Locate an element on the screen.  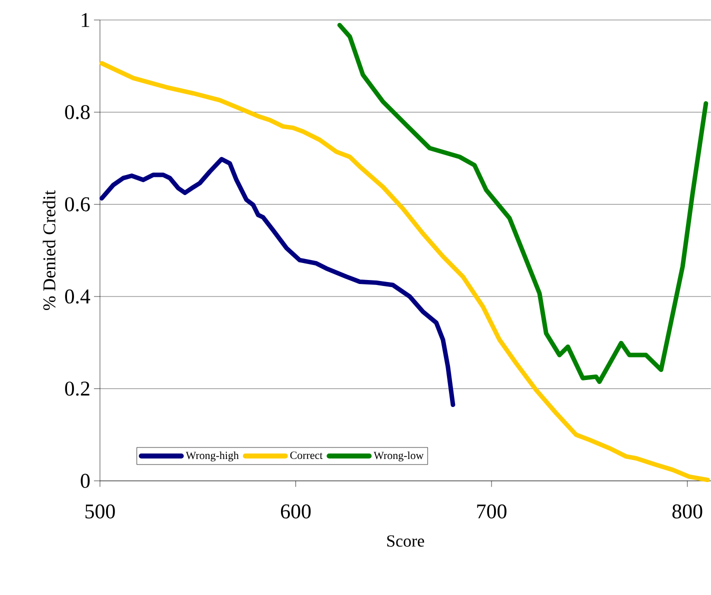
x-tick-label: 600 is located at coordinates (295, 511).